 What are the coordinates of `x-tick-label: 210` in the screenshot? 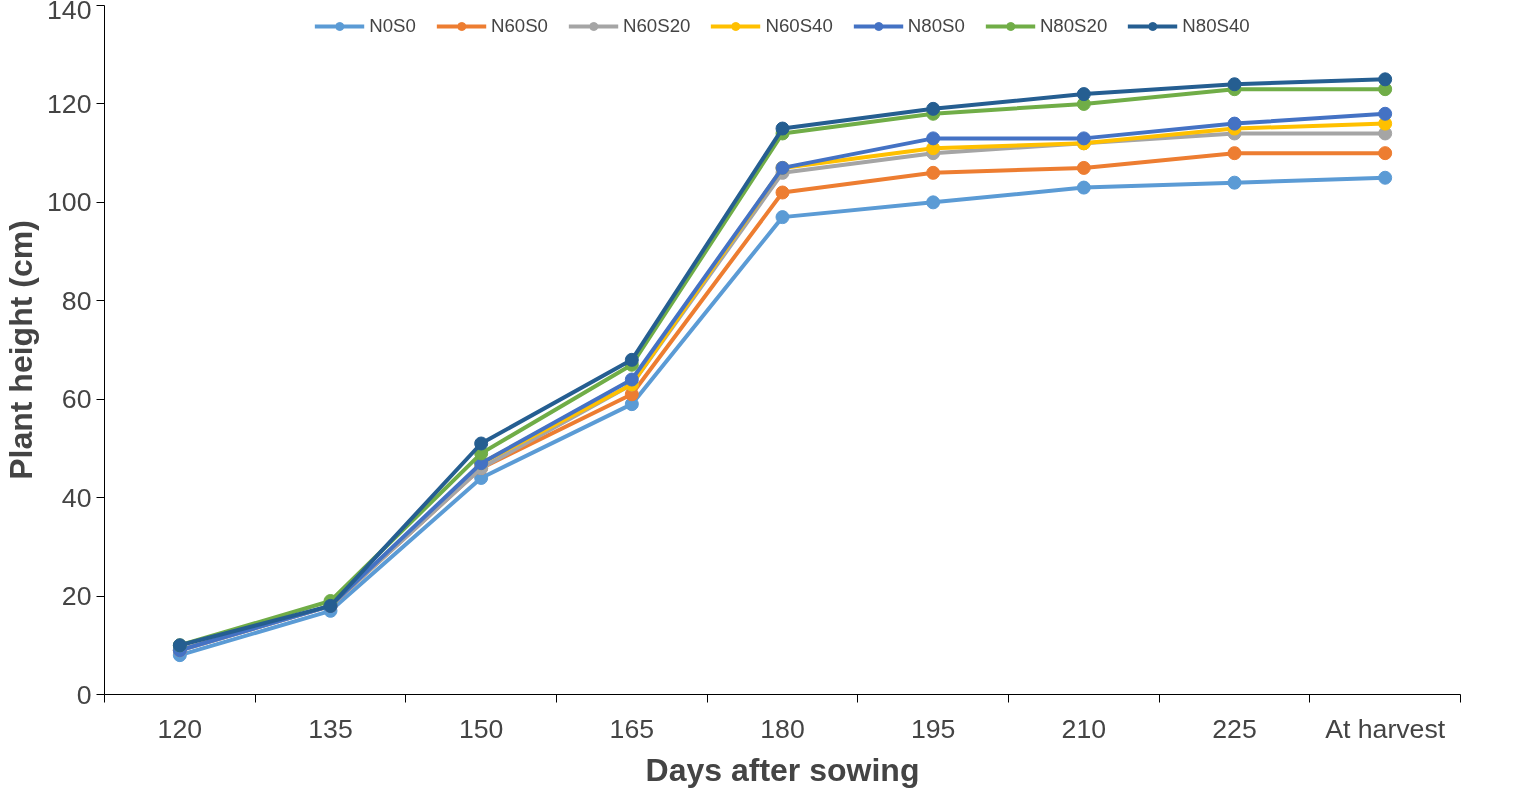 It's located at (1084, 728).